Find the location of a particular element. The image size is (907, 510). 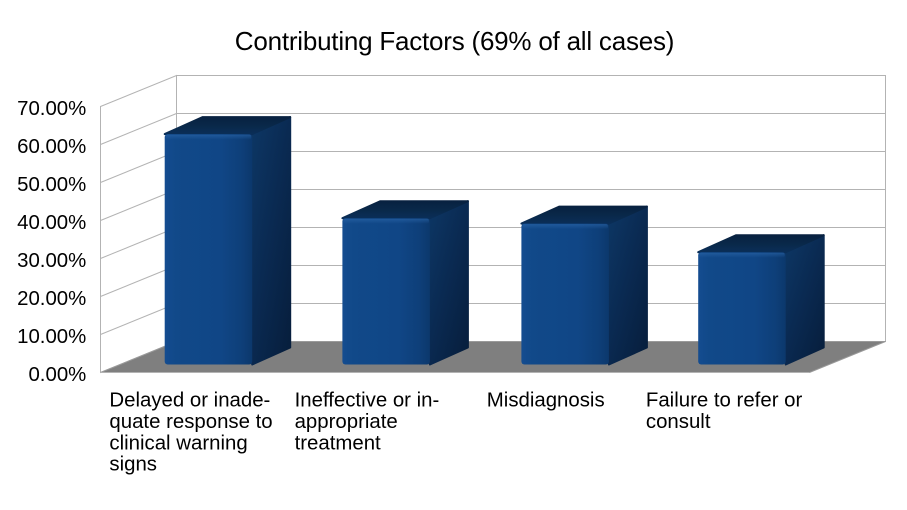

svg-text: 60.00% is located at coordinates (51, 147).